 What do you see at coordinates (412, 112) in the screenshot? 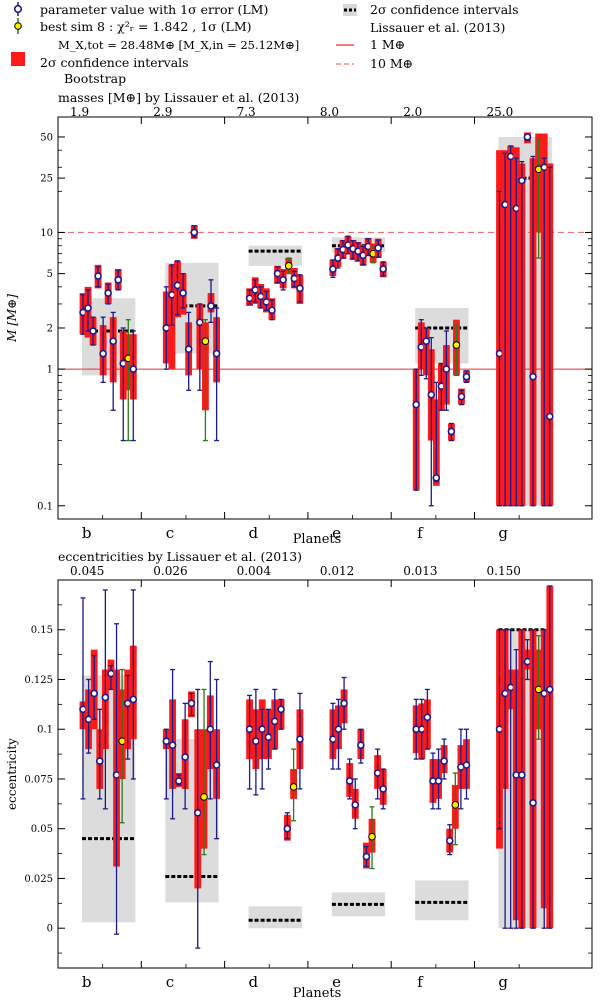
I see `lissauer-top-label-f: 2.0` at bounding box center [412, 112].